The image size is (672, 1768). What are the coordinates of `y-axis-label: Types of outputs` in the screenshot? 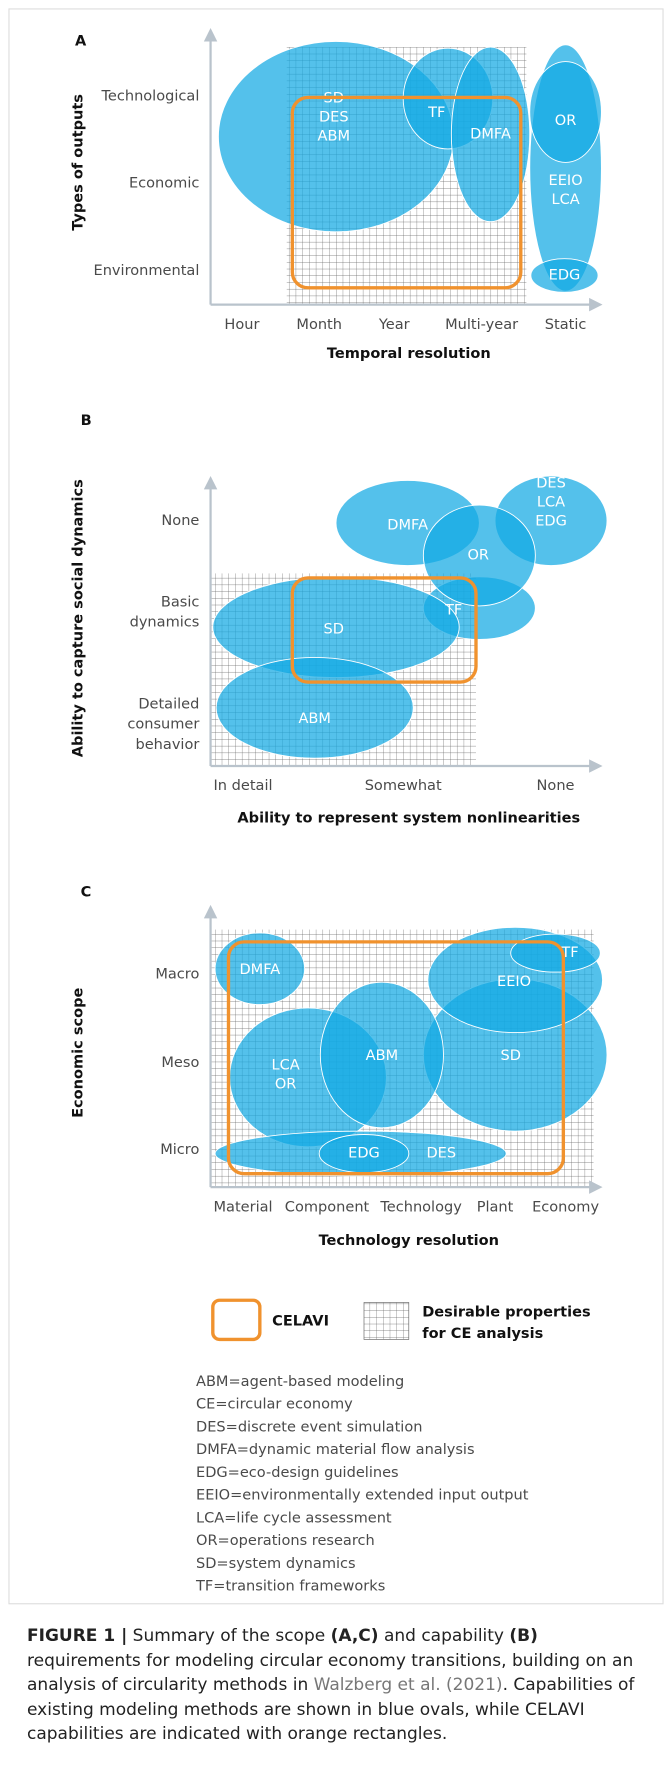 It's located at (77, 162).